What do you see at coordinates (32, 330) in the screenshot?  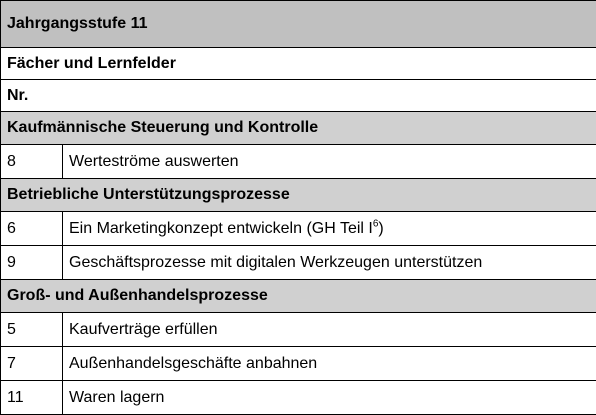 I see `field-number: 5` at bounding box center [32, 330].